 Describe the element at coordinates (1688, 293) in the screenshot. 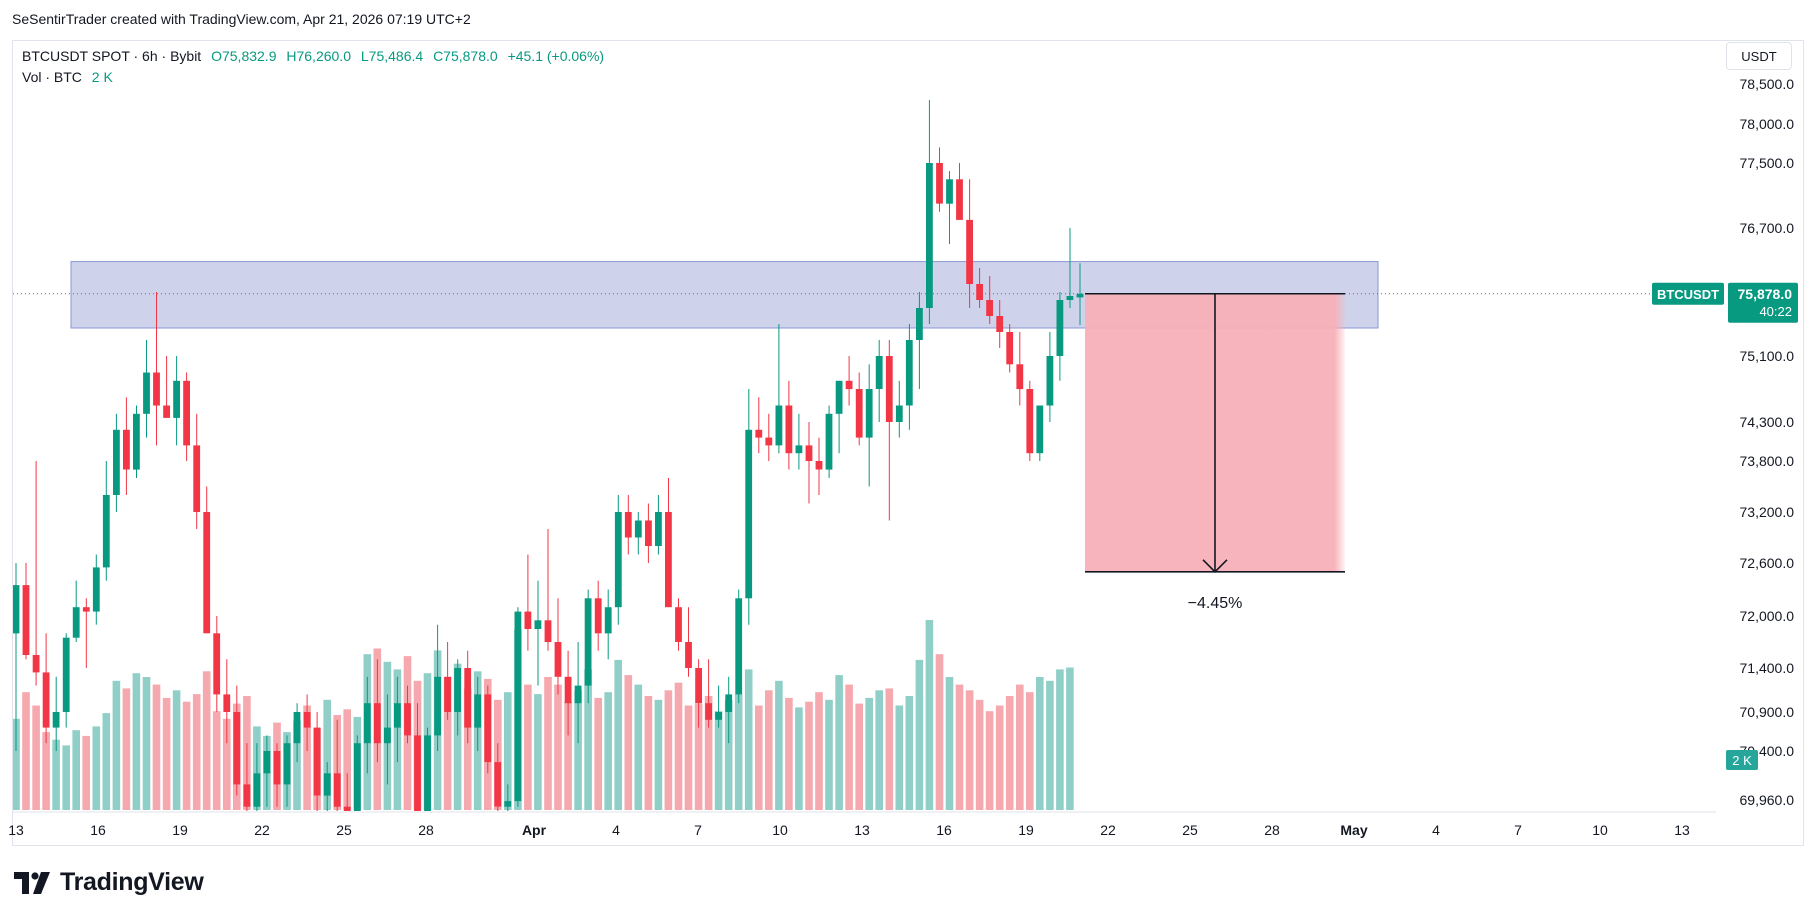

I see `last-price-symbol-tag` at that location.